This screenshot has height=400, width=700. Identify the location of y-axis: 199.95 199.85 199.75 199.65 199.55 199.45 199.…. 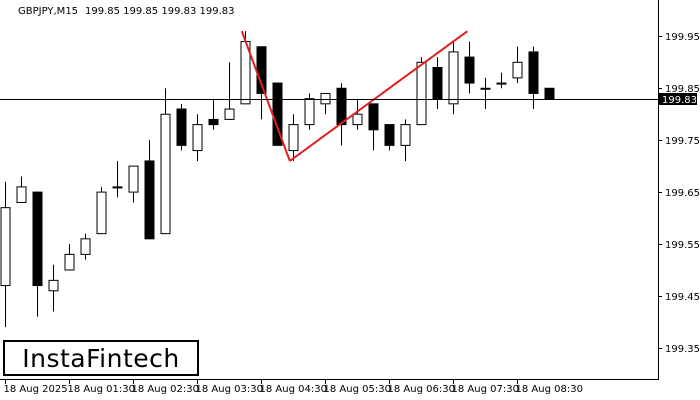
(679, 193).